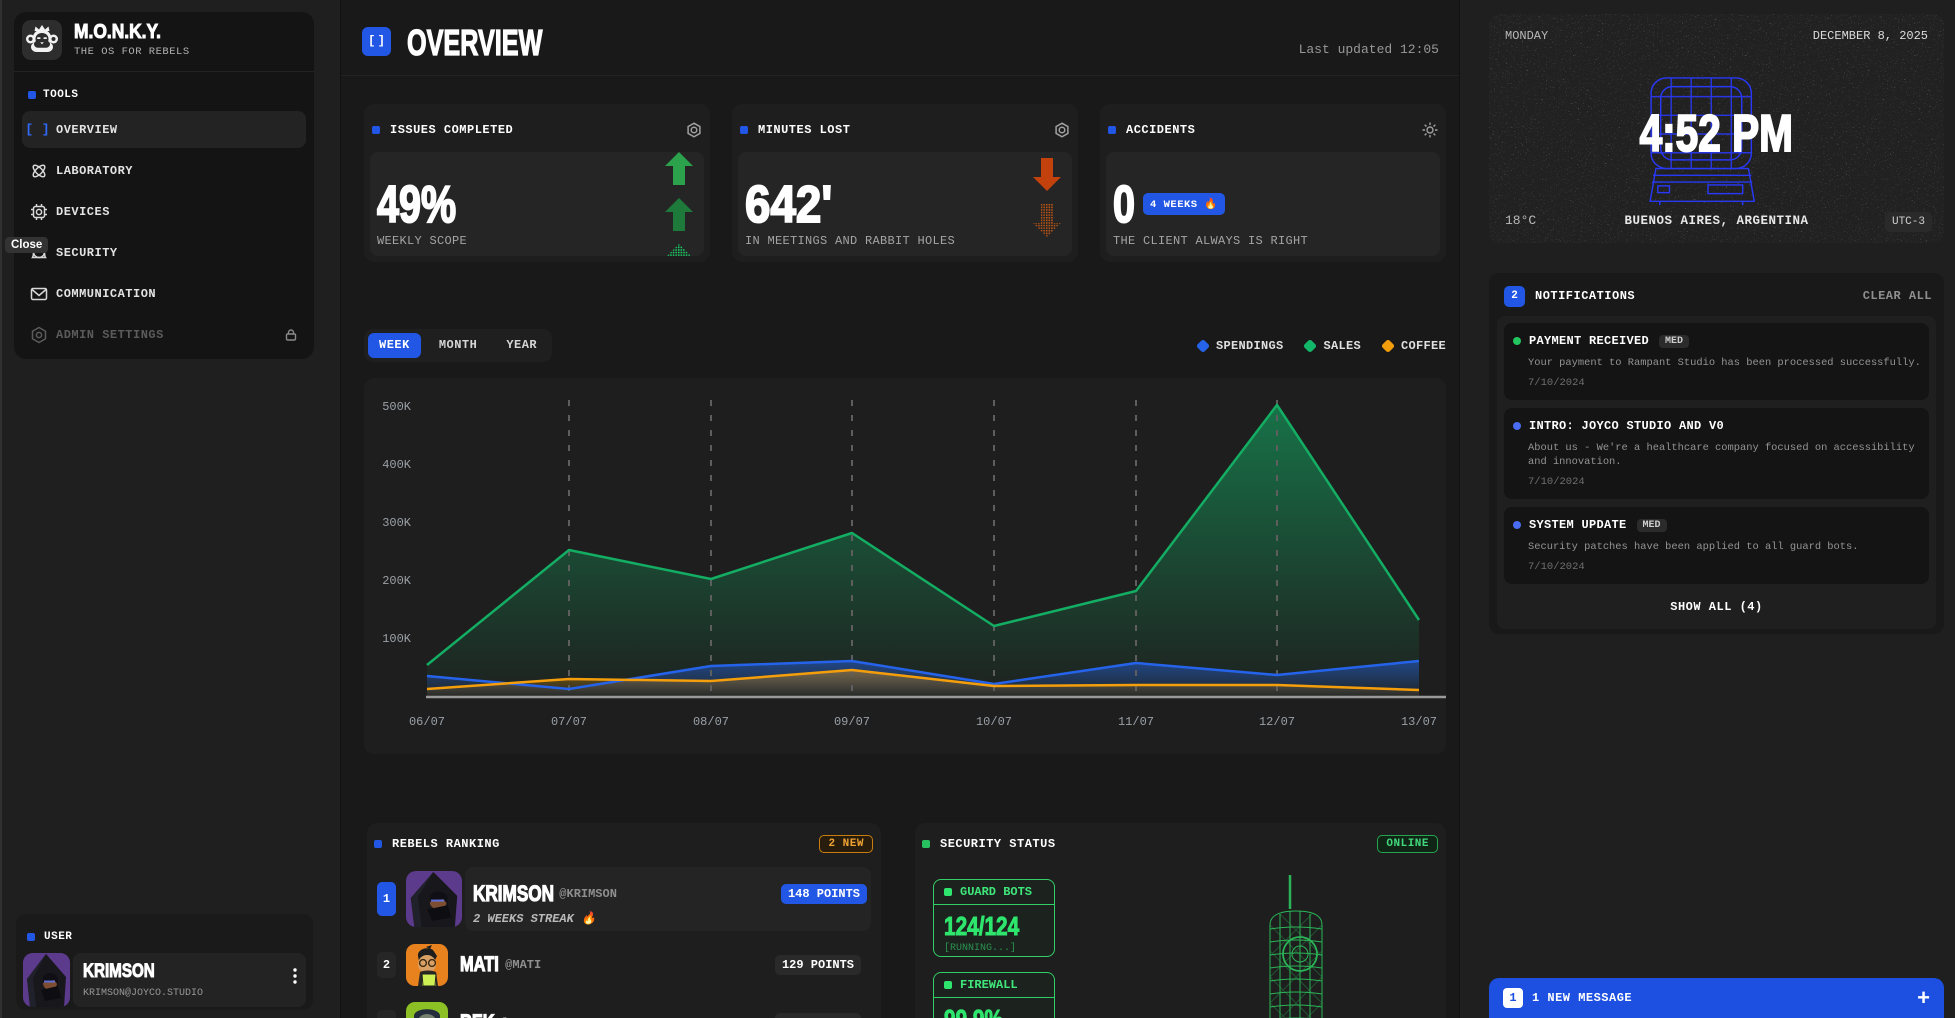 The height and width of the screenshot is (1018, 1955). Describe the element at coordinates (852, 722) in the screenshot. I see `svg-text: 09/07` at that location.